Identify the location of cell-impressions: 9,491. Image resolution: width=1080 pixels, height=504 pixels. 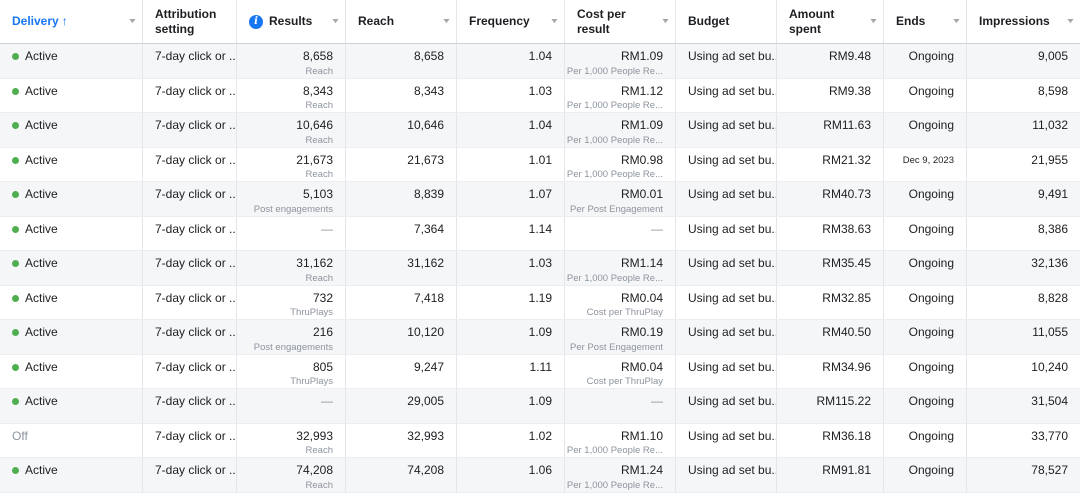
(1023, 199).